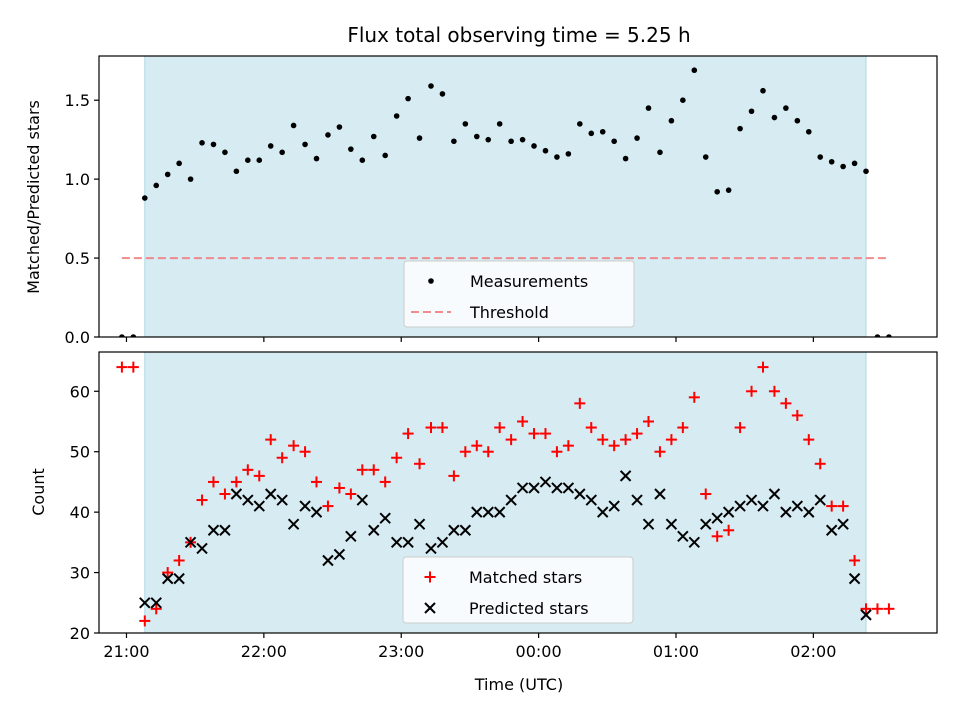 Image resolution: width=960 pixels, height=720 pixels. Describe the element at coordinates (813, 651) in the screenshot. I see `x-tick-label: 02:00` at that location.